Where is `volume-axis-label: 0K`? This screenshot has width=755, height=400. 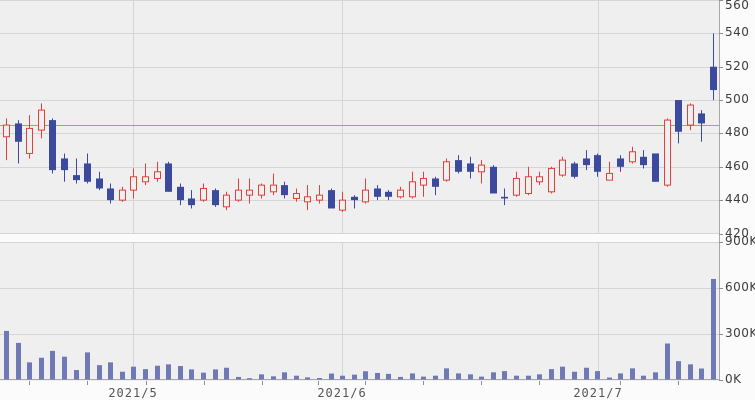 volume-axis-label: 0K is located at coordinates (733, 379).